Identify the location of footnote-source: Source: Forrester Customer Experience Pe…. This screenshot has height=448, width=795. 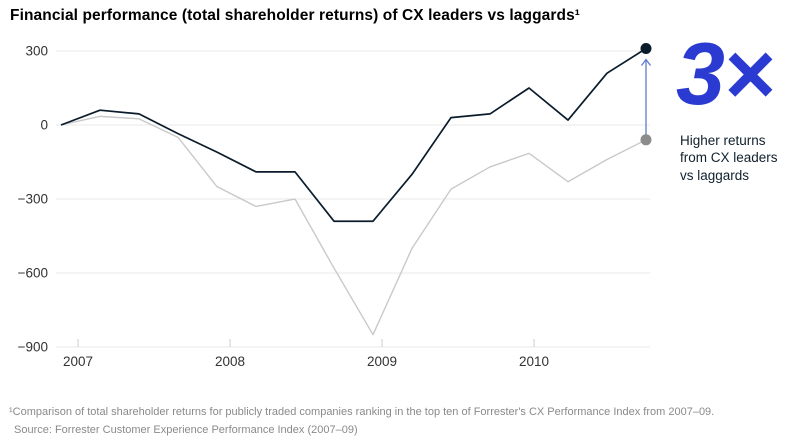
(186, 430).